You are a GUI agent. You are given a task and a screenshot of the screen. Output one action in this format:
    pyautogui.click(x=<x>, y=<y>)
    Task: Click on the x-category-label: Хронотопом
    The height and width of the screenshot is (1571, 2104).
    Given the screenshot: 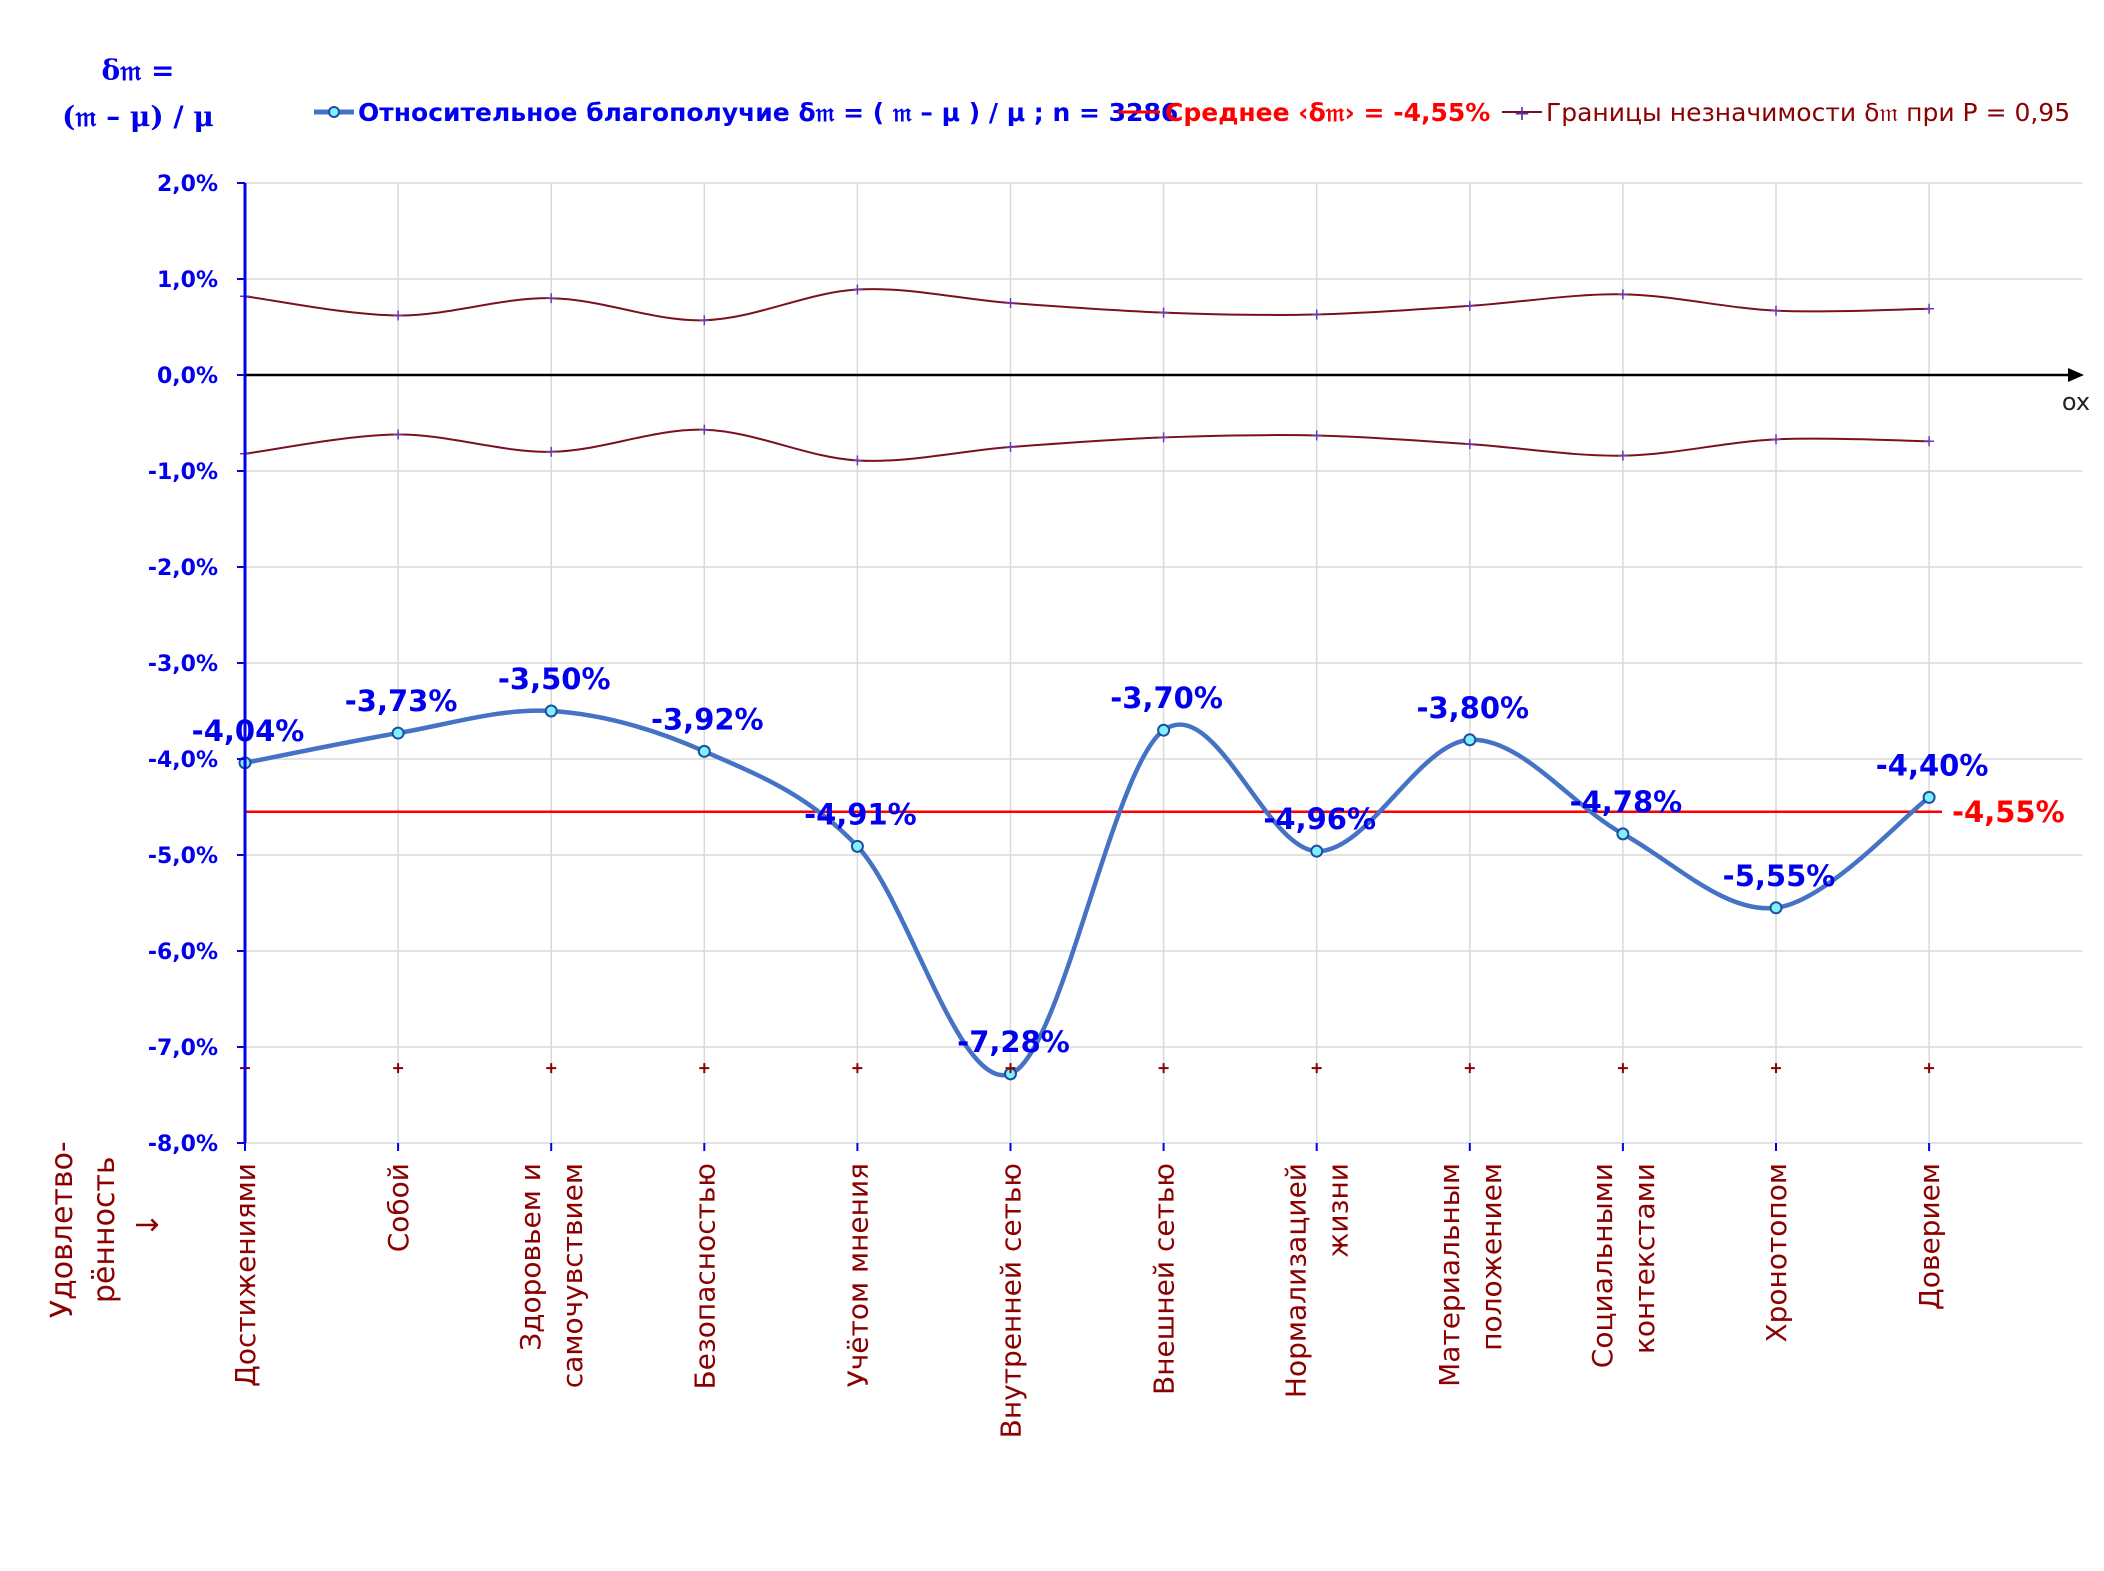 What is the action you would take?
    pyautogui.click(x=1776, y=1253)
    